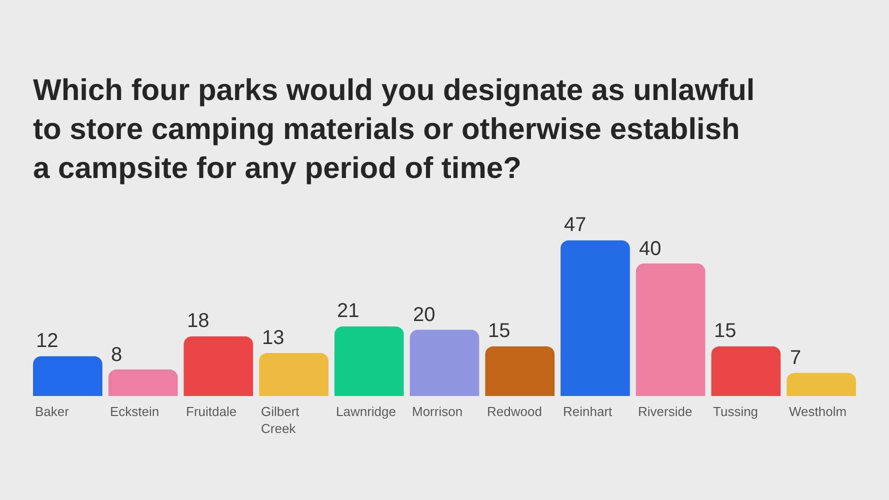 Image resolution: width=889 pixels, height=500 pixels. What do you see at coordinates (366, 411) in the screenshot?
I see `x-tick-label: Lawnridge` at bounding box center [366, 411].